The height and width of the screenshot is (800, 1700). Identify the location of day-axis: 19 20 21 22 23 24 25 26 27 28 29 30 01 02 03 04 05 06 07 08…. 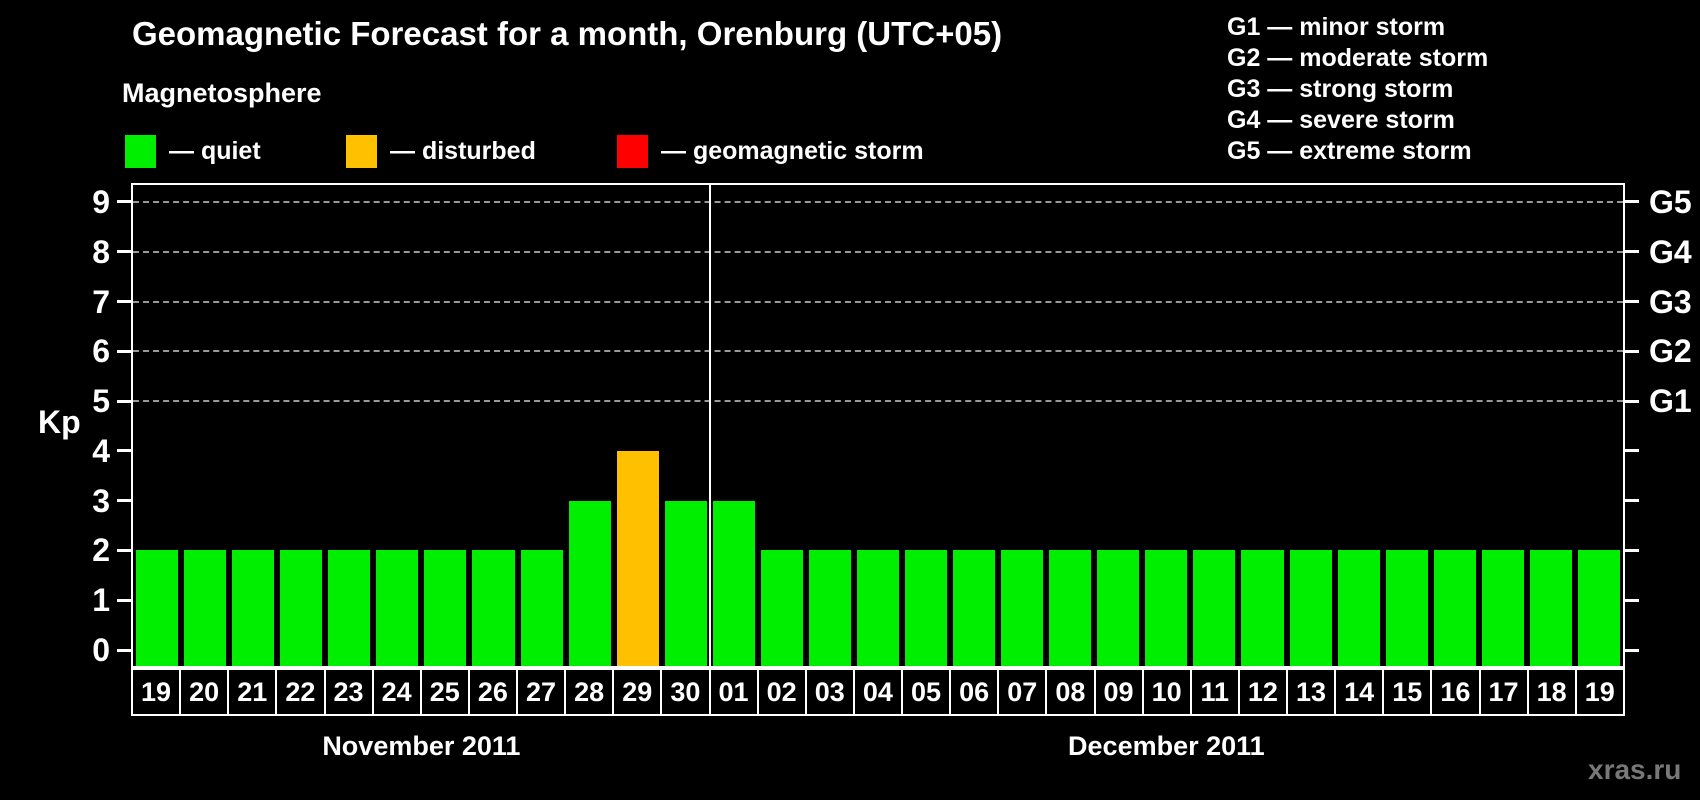
(878, 692).